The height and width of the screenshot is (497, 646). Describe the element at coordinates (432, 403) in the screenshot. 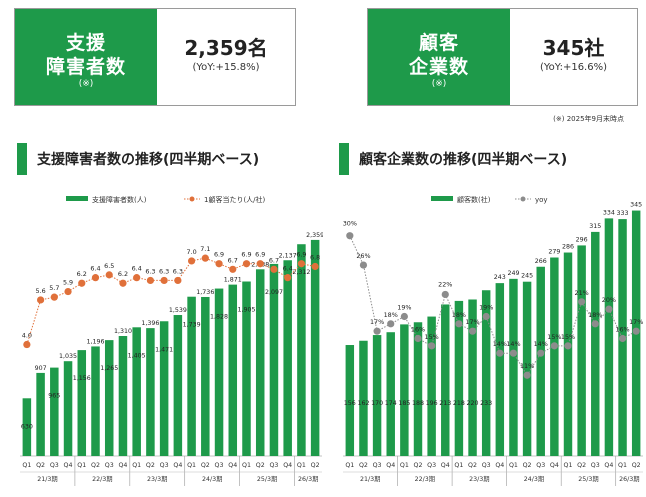

I see `bar-value-label: 196` at that location.